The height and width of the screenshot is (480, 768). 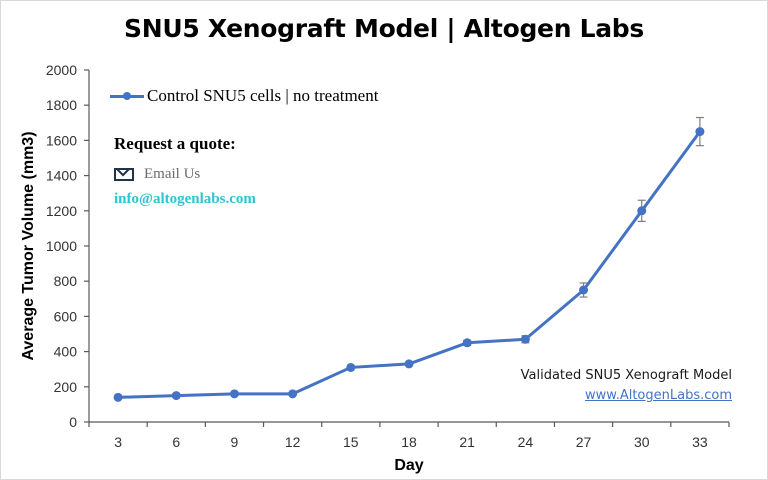 I want to click on envelope-icon, so click(x=124, y=174).